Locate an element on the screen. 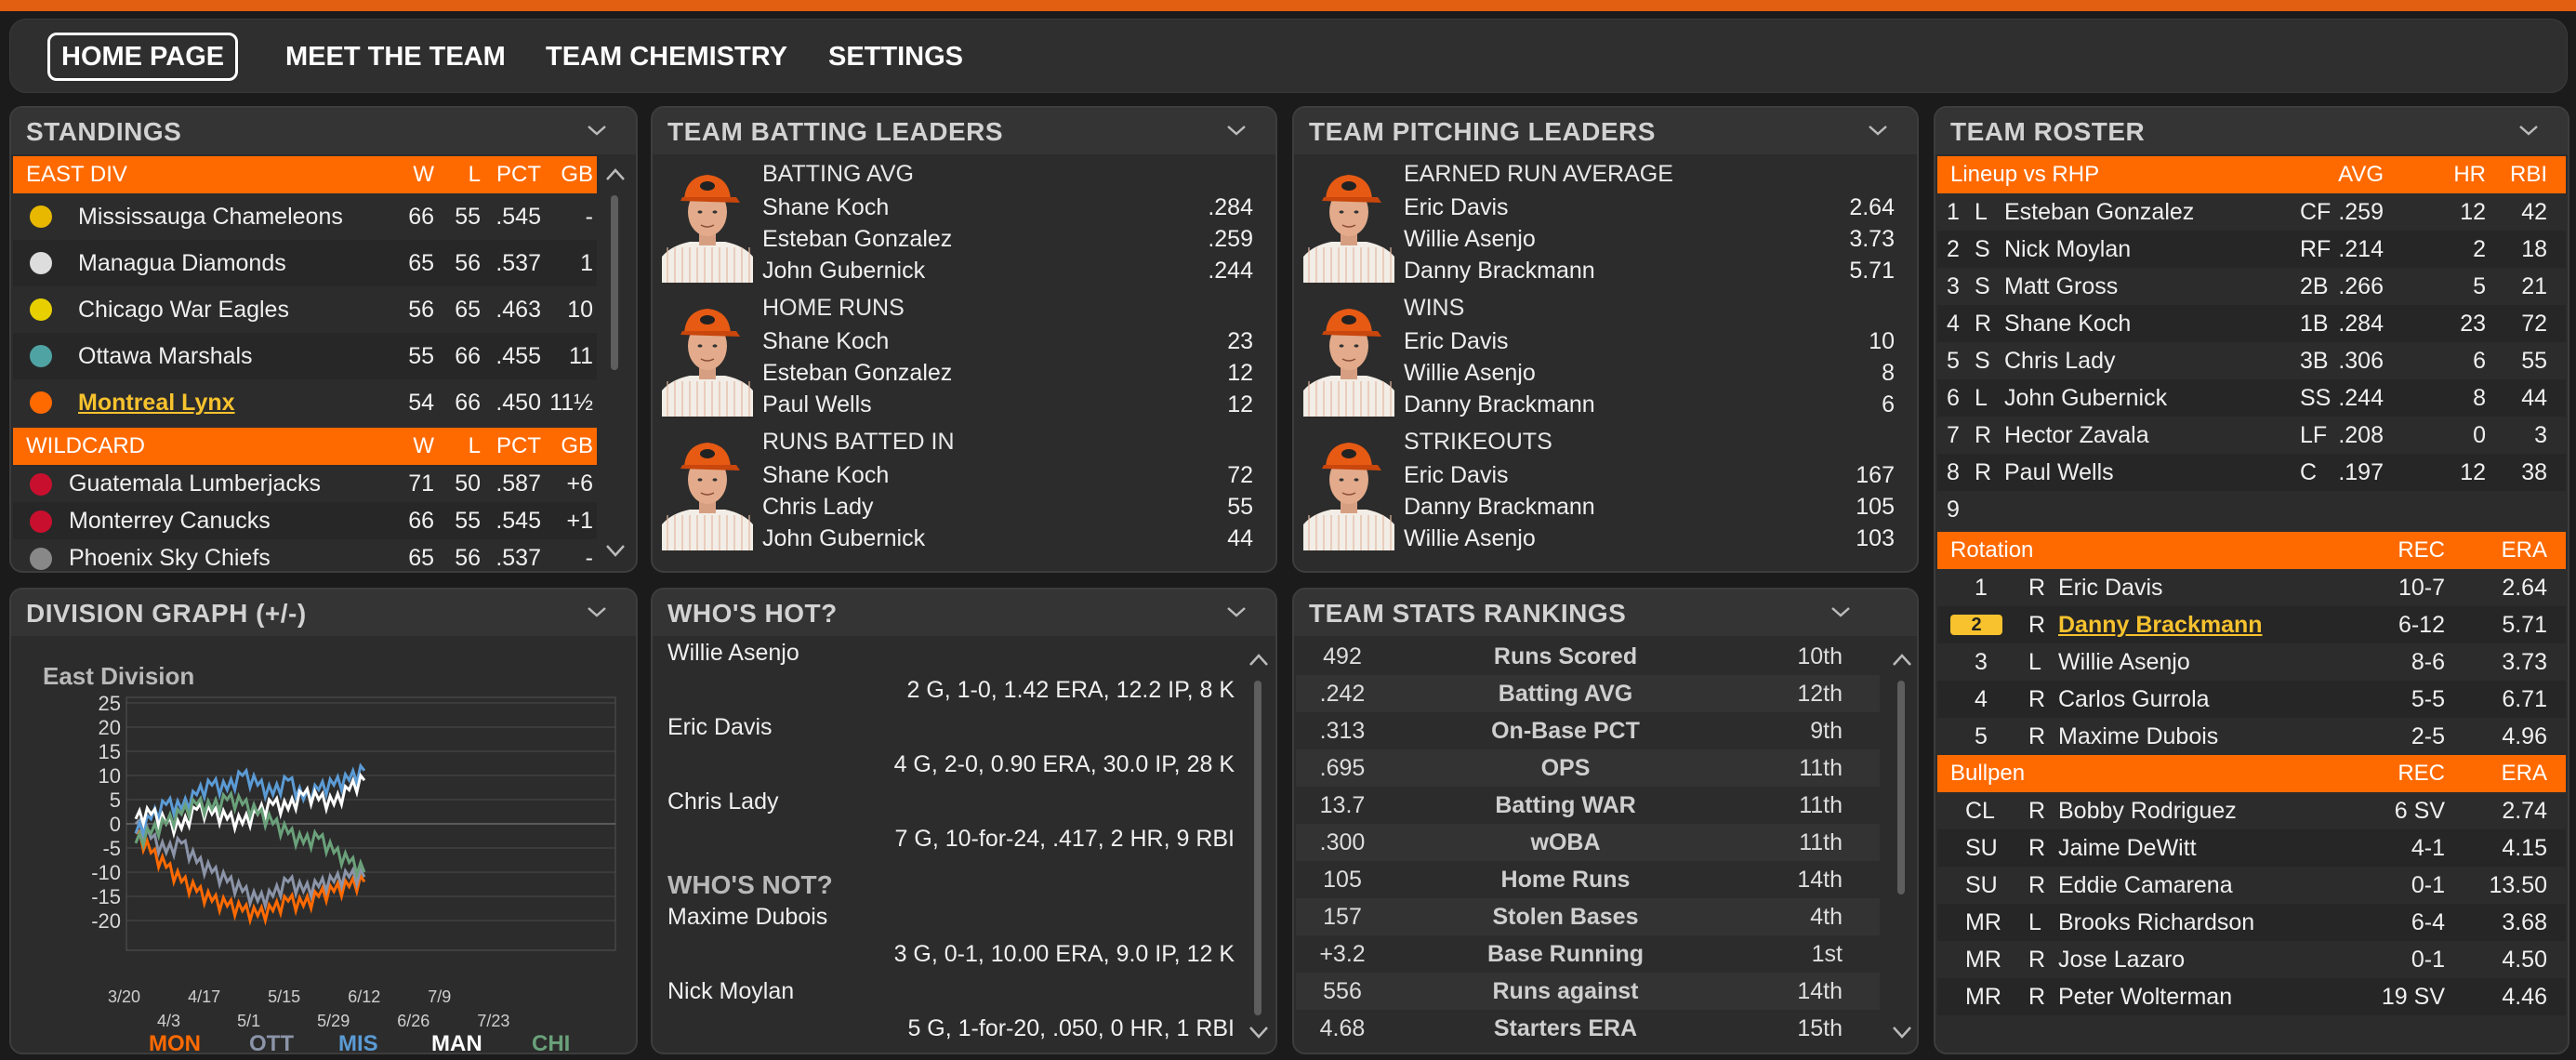 This screenshot has width=2576, height=1060. bullpen-row: CL R Bobby Rodriguez 6 SV 2.74 is located at coordinates (2251, 810).